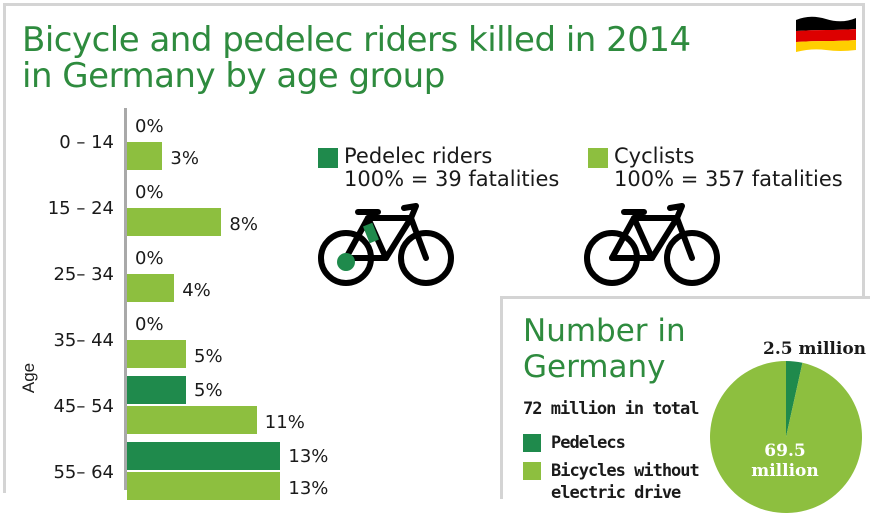  I want to click on pie-slice-bicycle, so click(786, 437).